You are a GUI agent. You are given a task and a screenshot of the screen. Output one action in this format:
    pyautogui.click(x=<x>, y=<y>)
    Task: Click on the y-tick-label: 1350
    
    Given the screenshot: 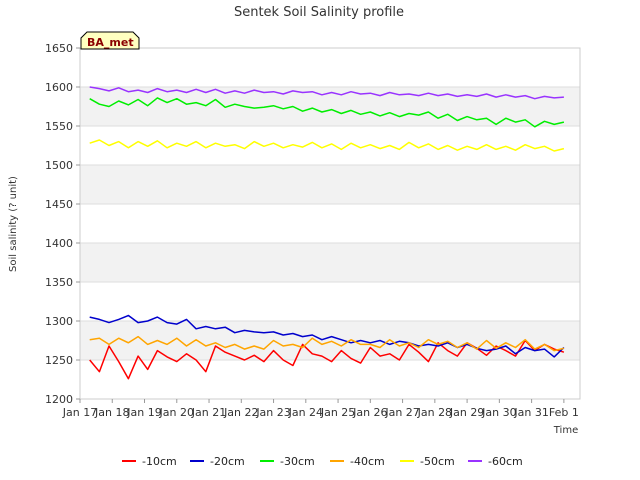 What is the action you would take?
    pyautogui.click(x=59, y=282)
    